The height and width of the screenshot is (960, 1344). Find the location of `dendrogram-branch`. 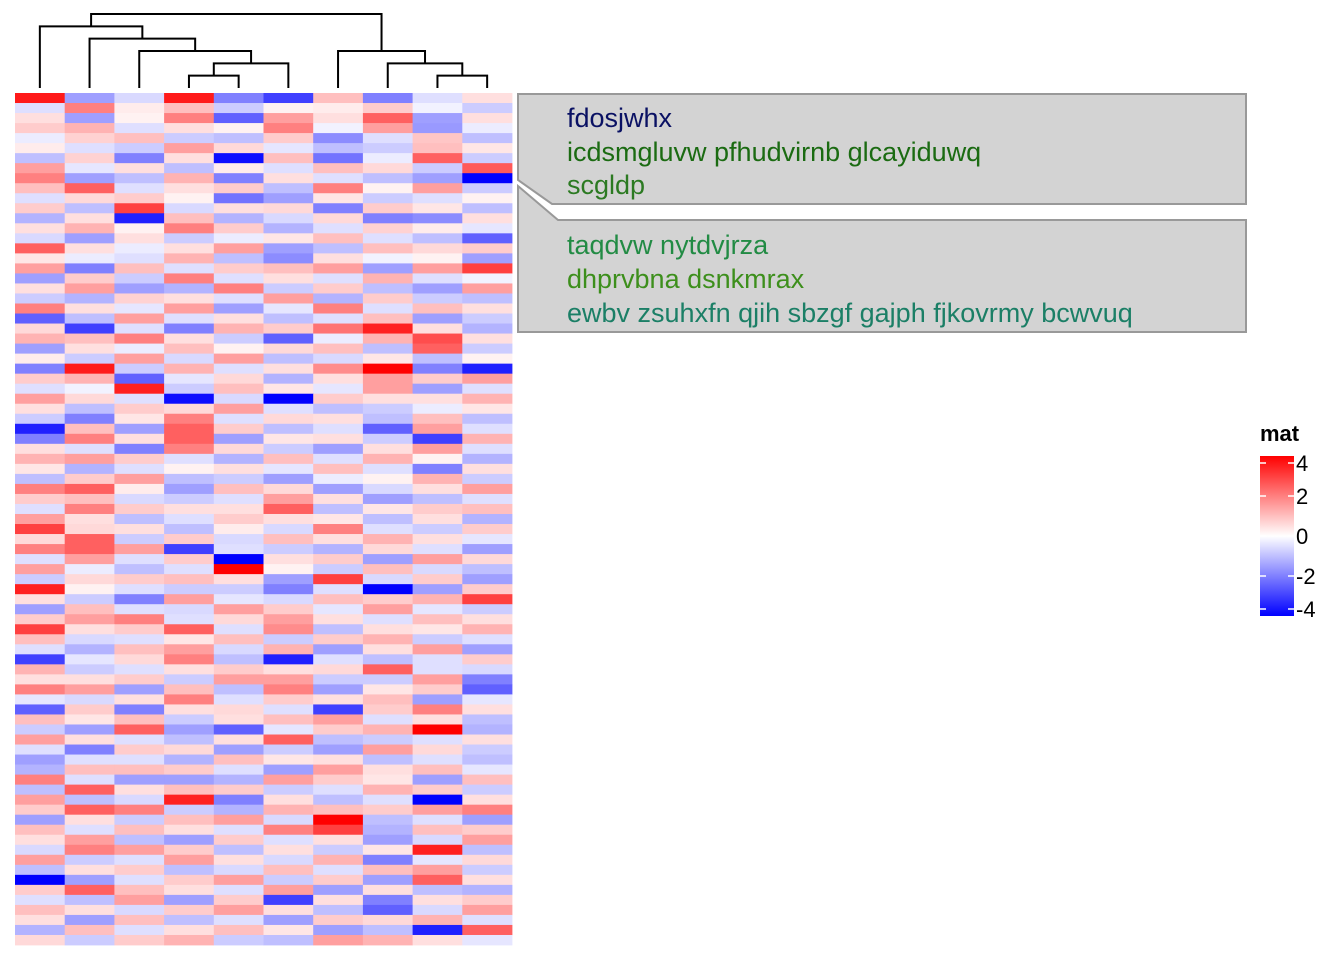

dendrogram-branch is located at coordinates (91, 56).